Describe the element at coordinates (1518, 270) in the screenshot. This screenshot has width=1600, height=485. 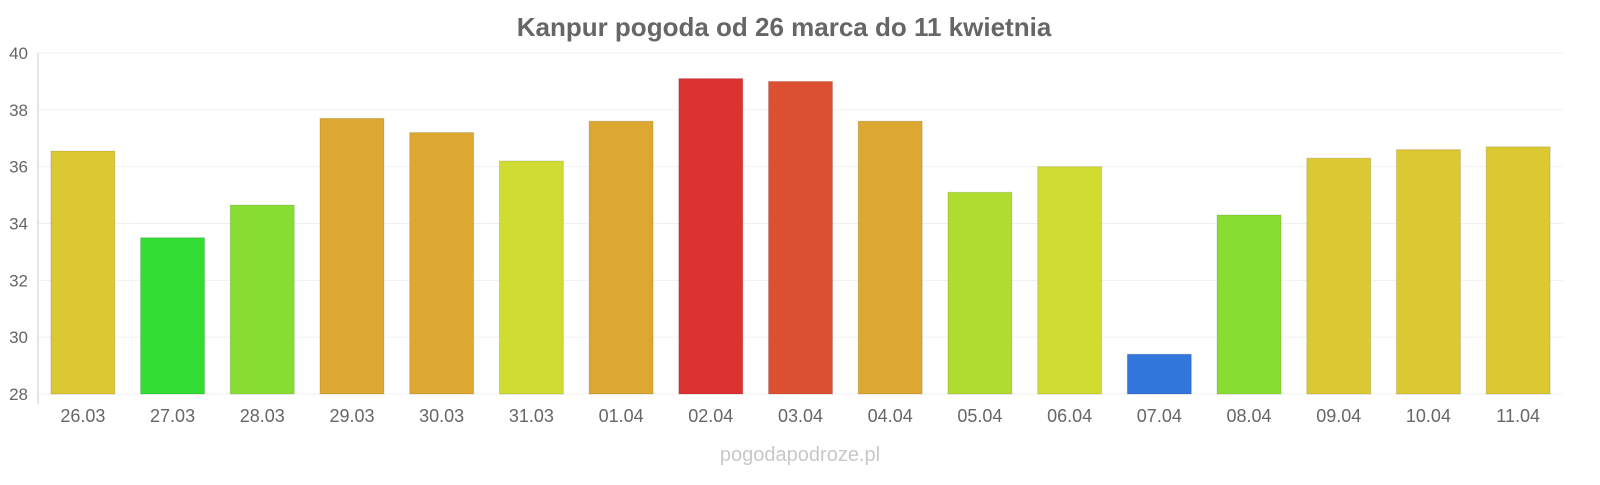
I see `bar-11.04` at that location.